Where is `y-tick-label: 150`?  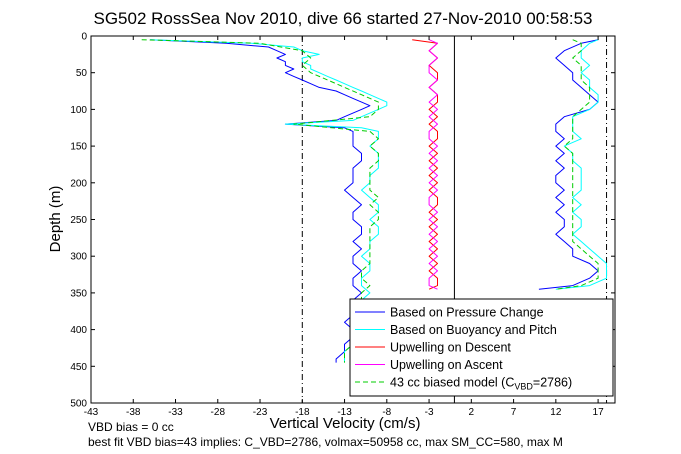 y-tick-label: 150 is located at coordinates (78, 147).